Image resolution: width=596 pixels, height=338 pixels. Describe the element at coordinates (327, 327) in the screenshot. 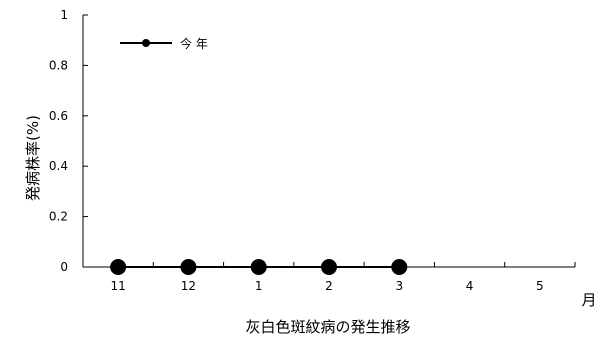

I see `x-axis-title: 灰白色斑紋病の発生推移` at that location.